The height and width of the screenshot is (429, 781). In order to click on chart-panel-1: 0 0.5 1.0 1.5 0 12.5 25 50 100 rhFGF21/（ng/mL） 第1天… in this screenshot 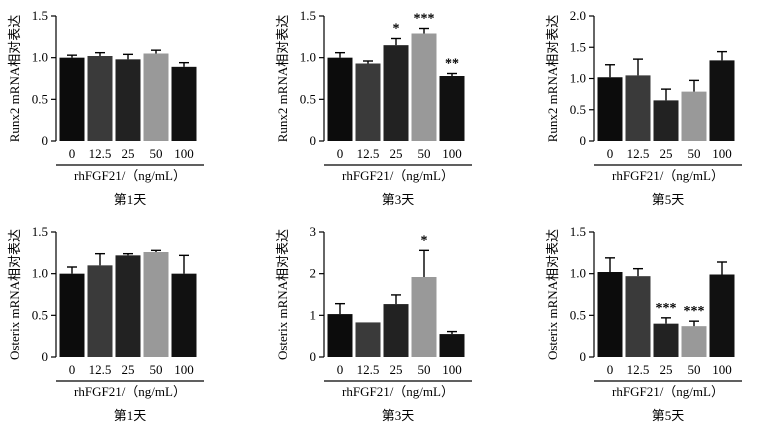, I will do `click(105, 107)`.